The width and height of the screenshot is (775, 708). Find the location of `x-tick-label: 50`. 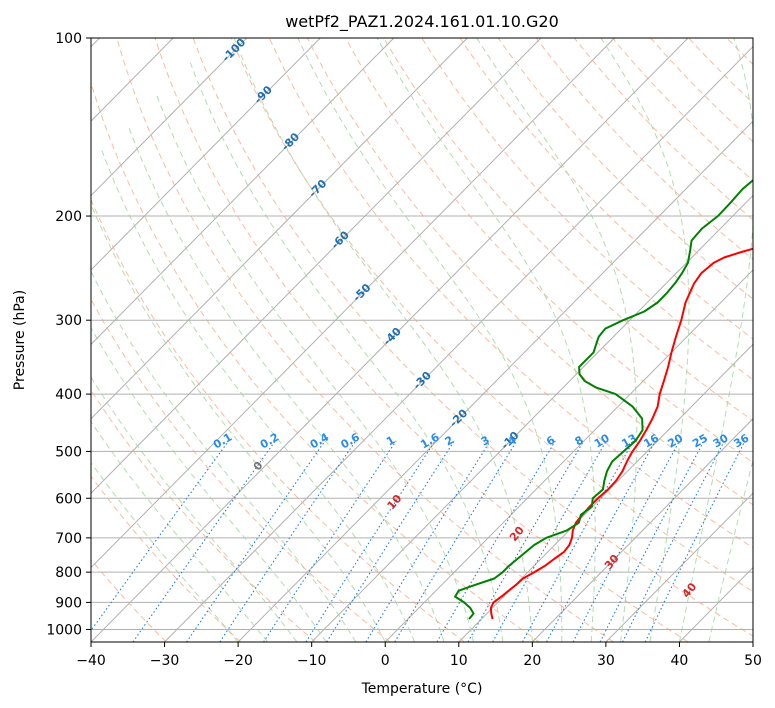

x-tick-label: 50 is located at coordinates (753, 661).